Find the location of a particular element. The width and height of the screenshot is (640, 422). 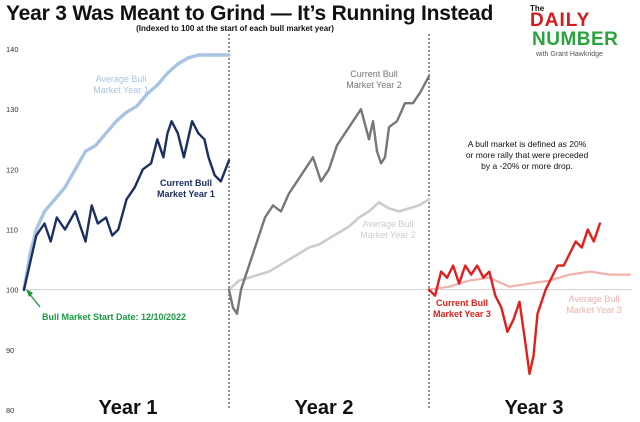

y-tick-label: 90 is located at coordinates (10, 350).